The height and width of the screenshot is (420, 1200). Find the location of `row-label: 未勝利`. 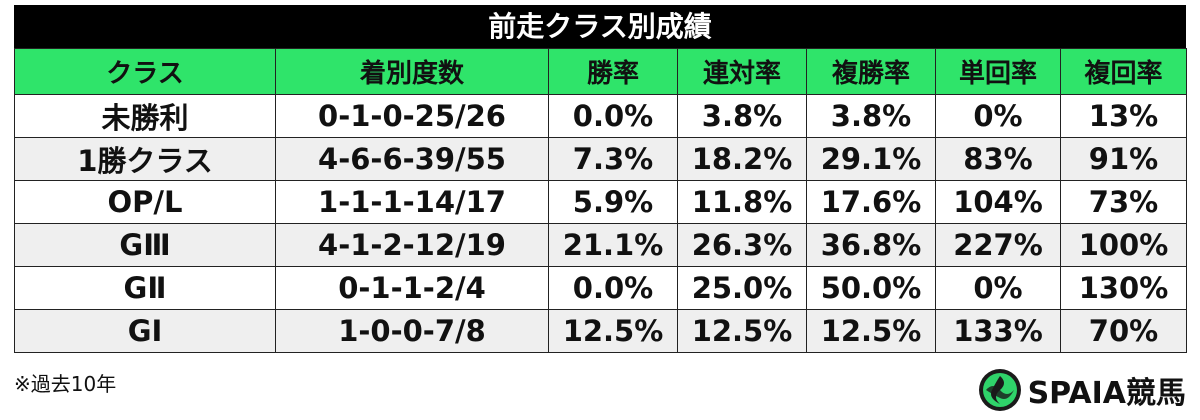

row-label: 未勝利 is located at coordinates (145, 116).